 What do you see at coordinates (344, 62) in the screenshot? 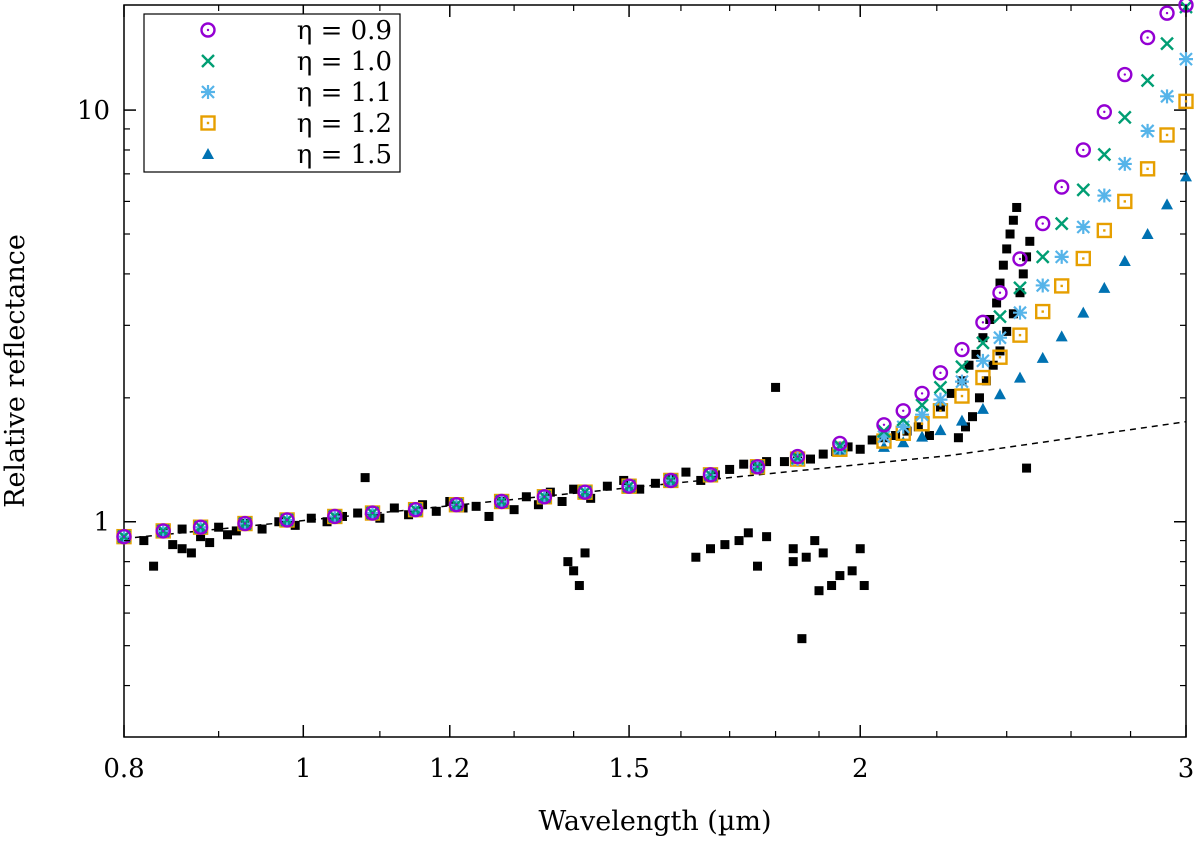
I see `legend-label: η = 1.0` at bounding box center [344, 62].